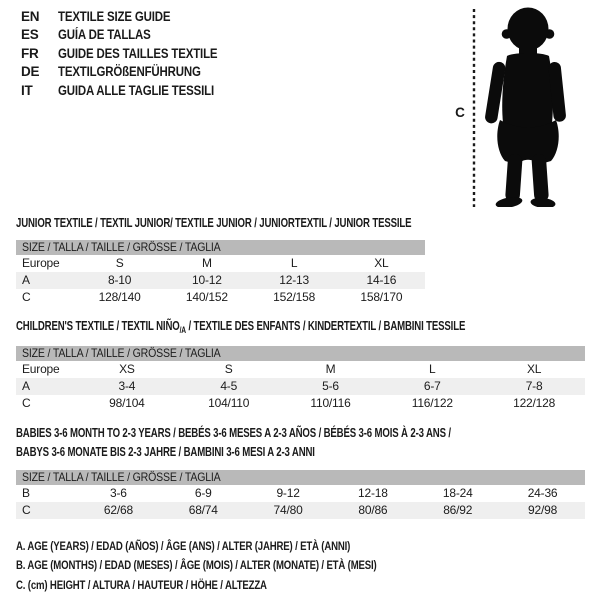 The width and height of the screenshot is (600, 600). I want to click on height-cell: 98/104, so click(127, 403).